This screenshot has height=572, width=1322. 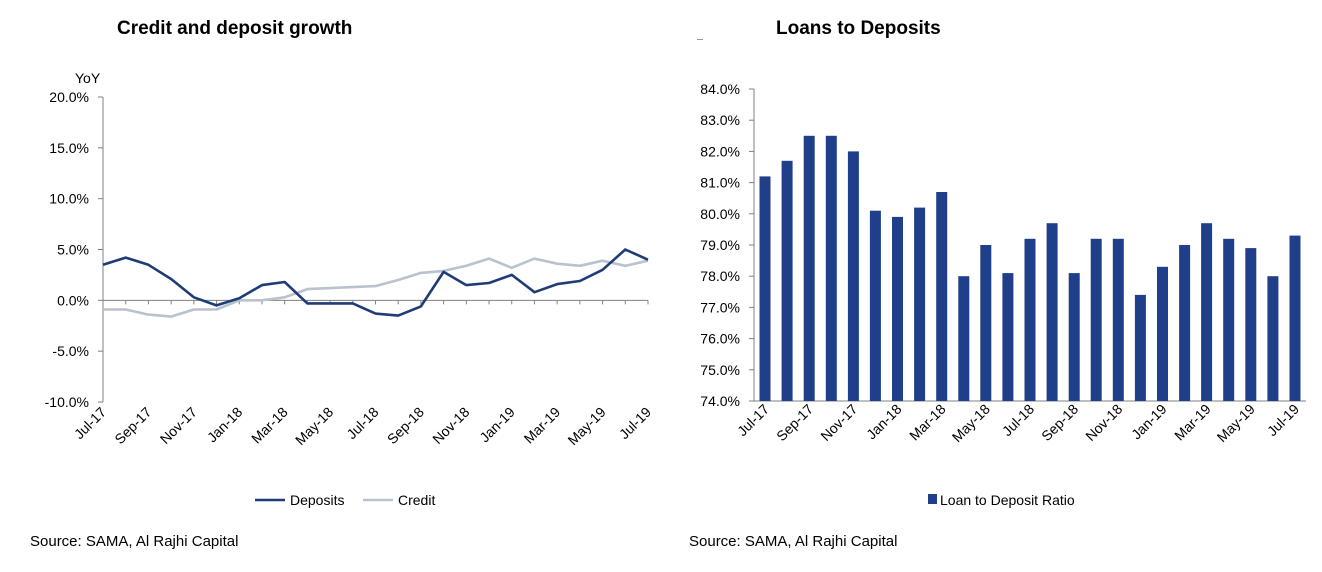 What do you see at coordinates (720, 401) in the screenshot?
I see `y-tick-label: 74.0%` at bounding box center [720, 401].